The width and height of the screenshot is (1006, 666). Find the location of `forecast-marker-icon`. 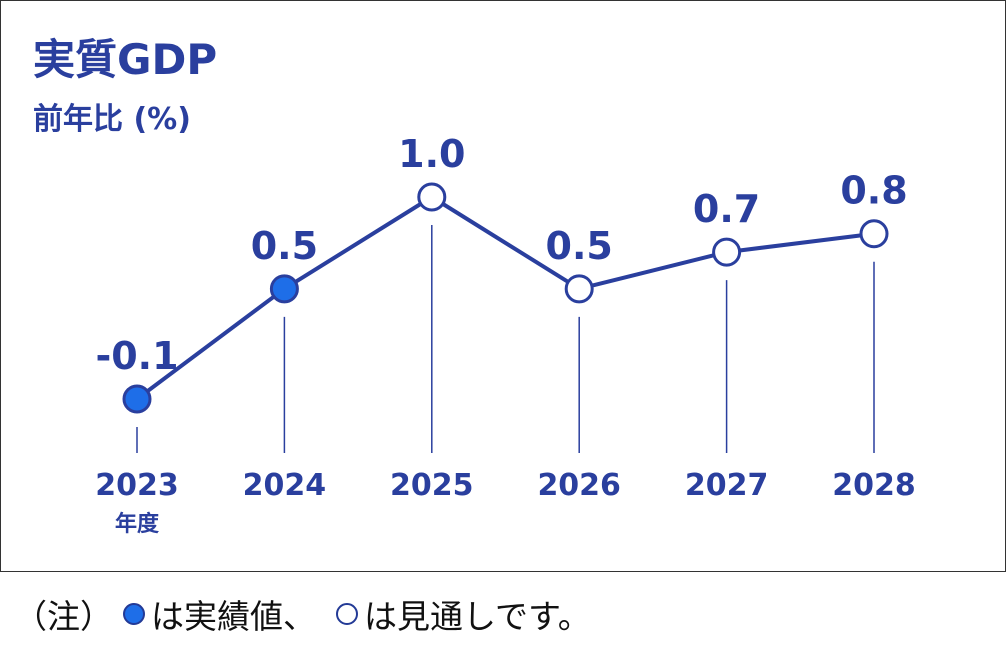

forecast-marker-icon is located at coordinates (347, 614).